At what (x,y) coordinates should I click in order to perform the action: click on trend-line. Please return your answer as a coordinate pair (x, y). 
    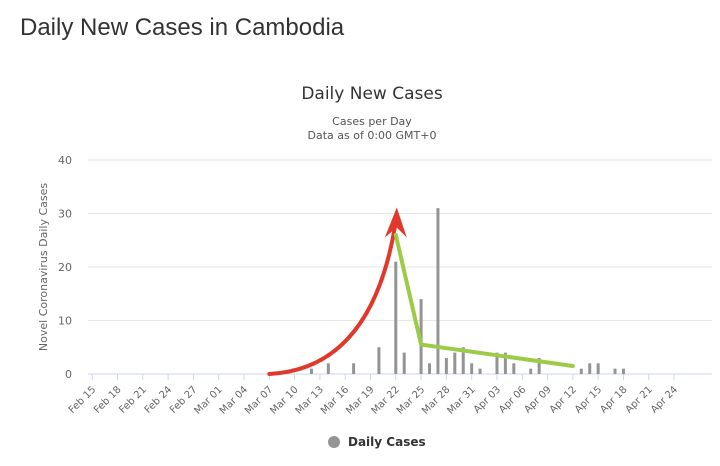
    Looking at the image, I should click on (484, 300).